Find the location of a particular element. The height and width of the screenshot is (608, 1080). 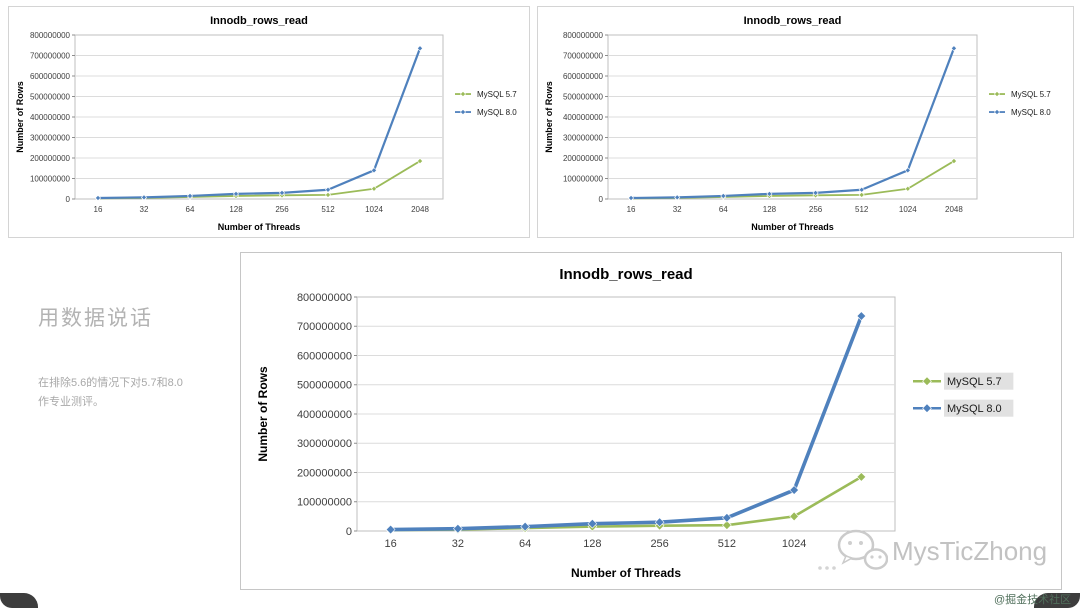

rounded-corner-left is located at coordinates (19, 600).